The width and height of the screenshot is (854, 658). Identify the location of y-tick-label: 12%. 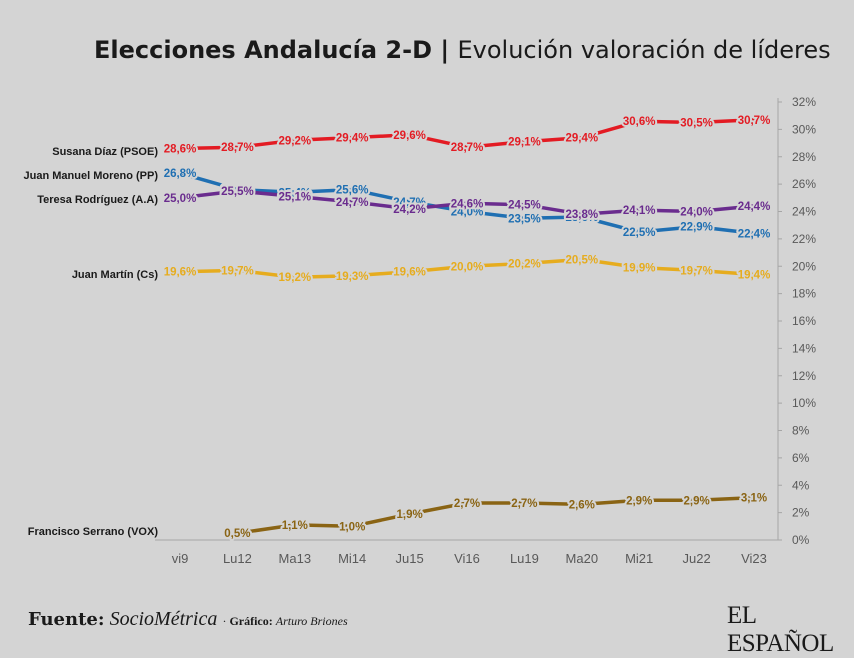
(804, 376).